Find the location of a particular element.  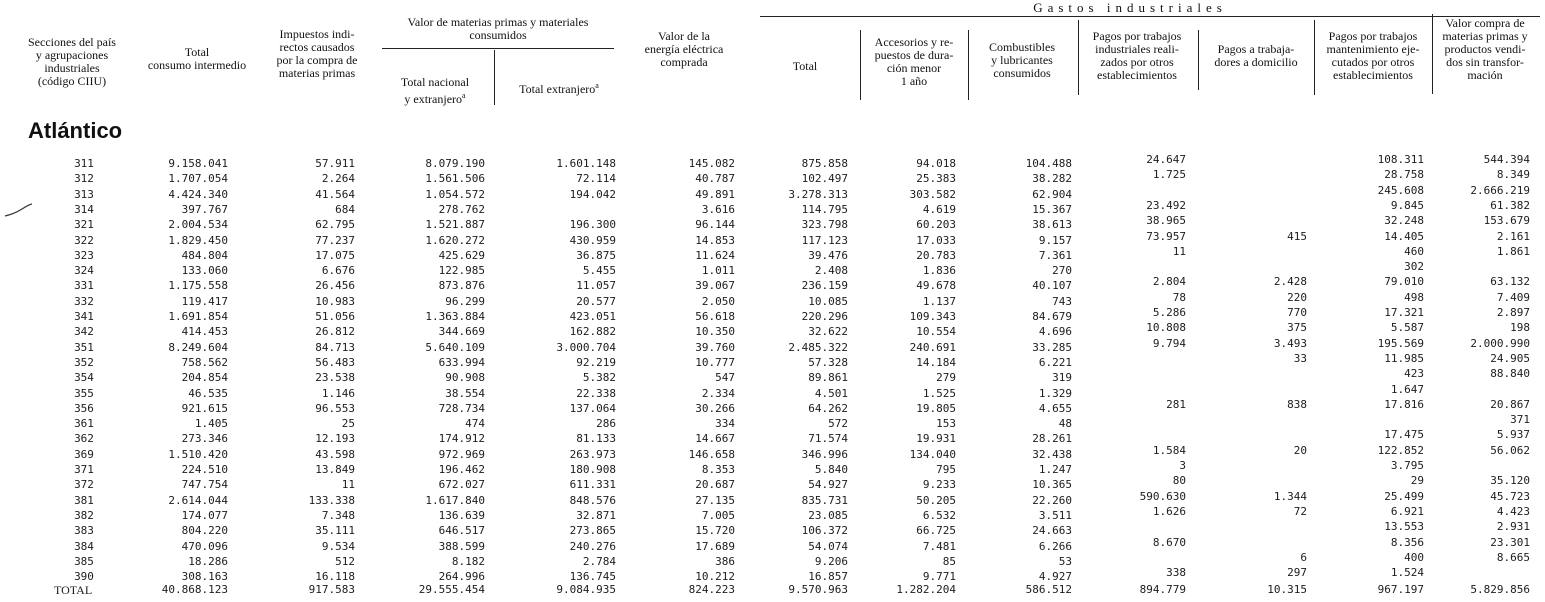

row-code: 321 is located at coordinates (84, 225).